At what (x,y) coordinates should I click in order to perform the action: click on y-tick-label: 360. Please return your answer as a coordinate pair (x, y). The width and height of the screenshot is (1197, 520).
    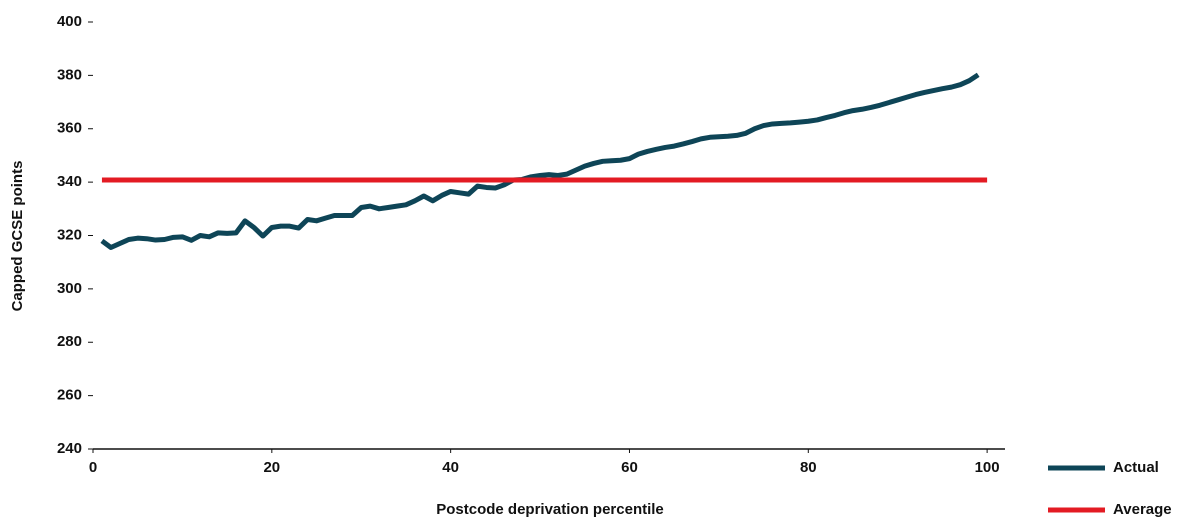
    Looking at the image, I should click on (69, 128).